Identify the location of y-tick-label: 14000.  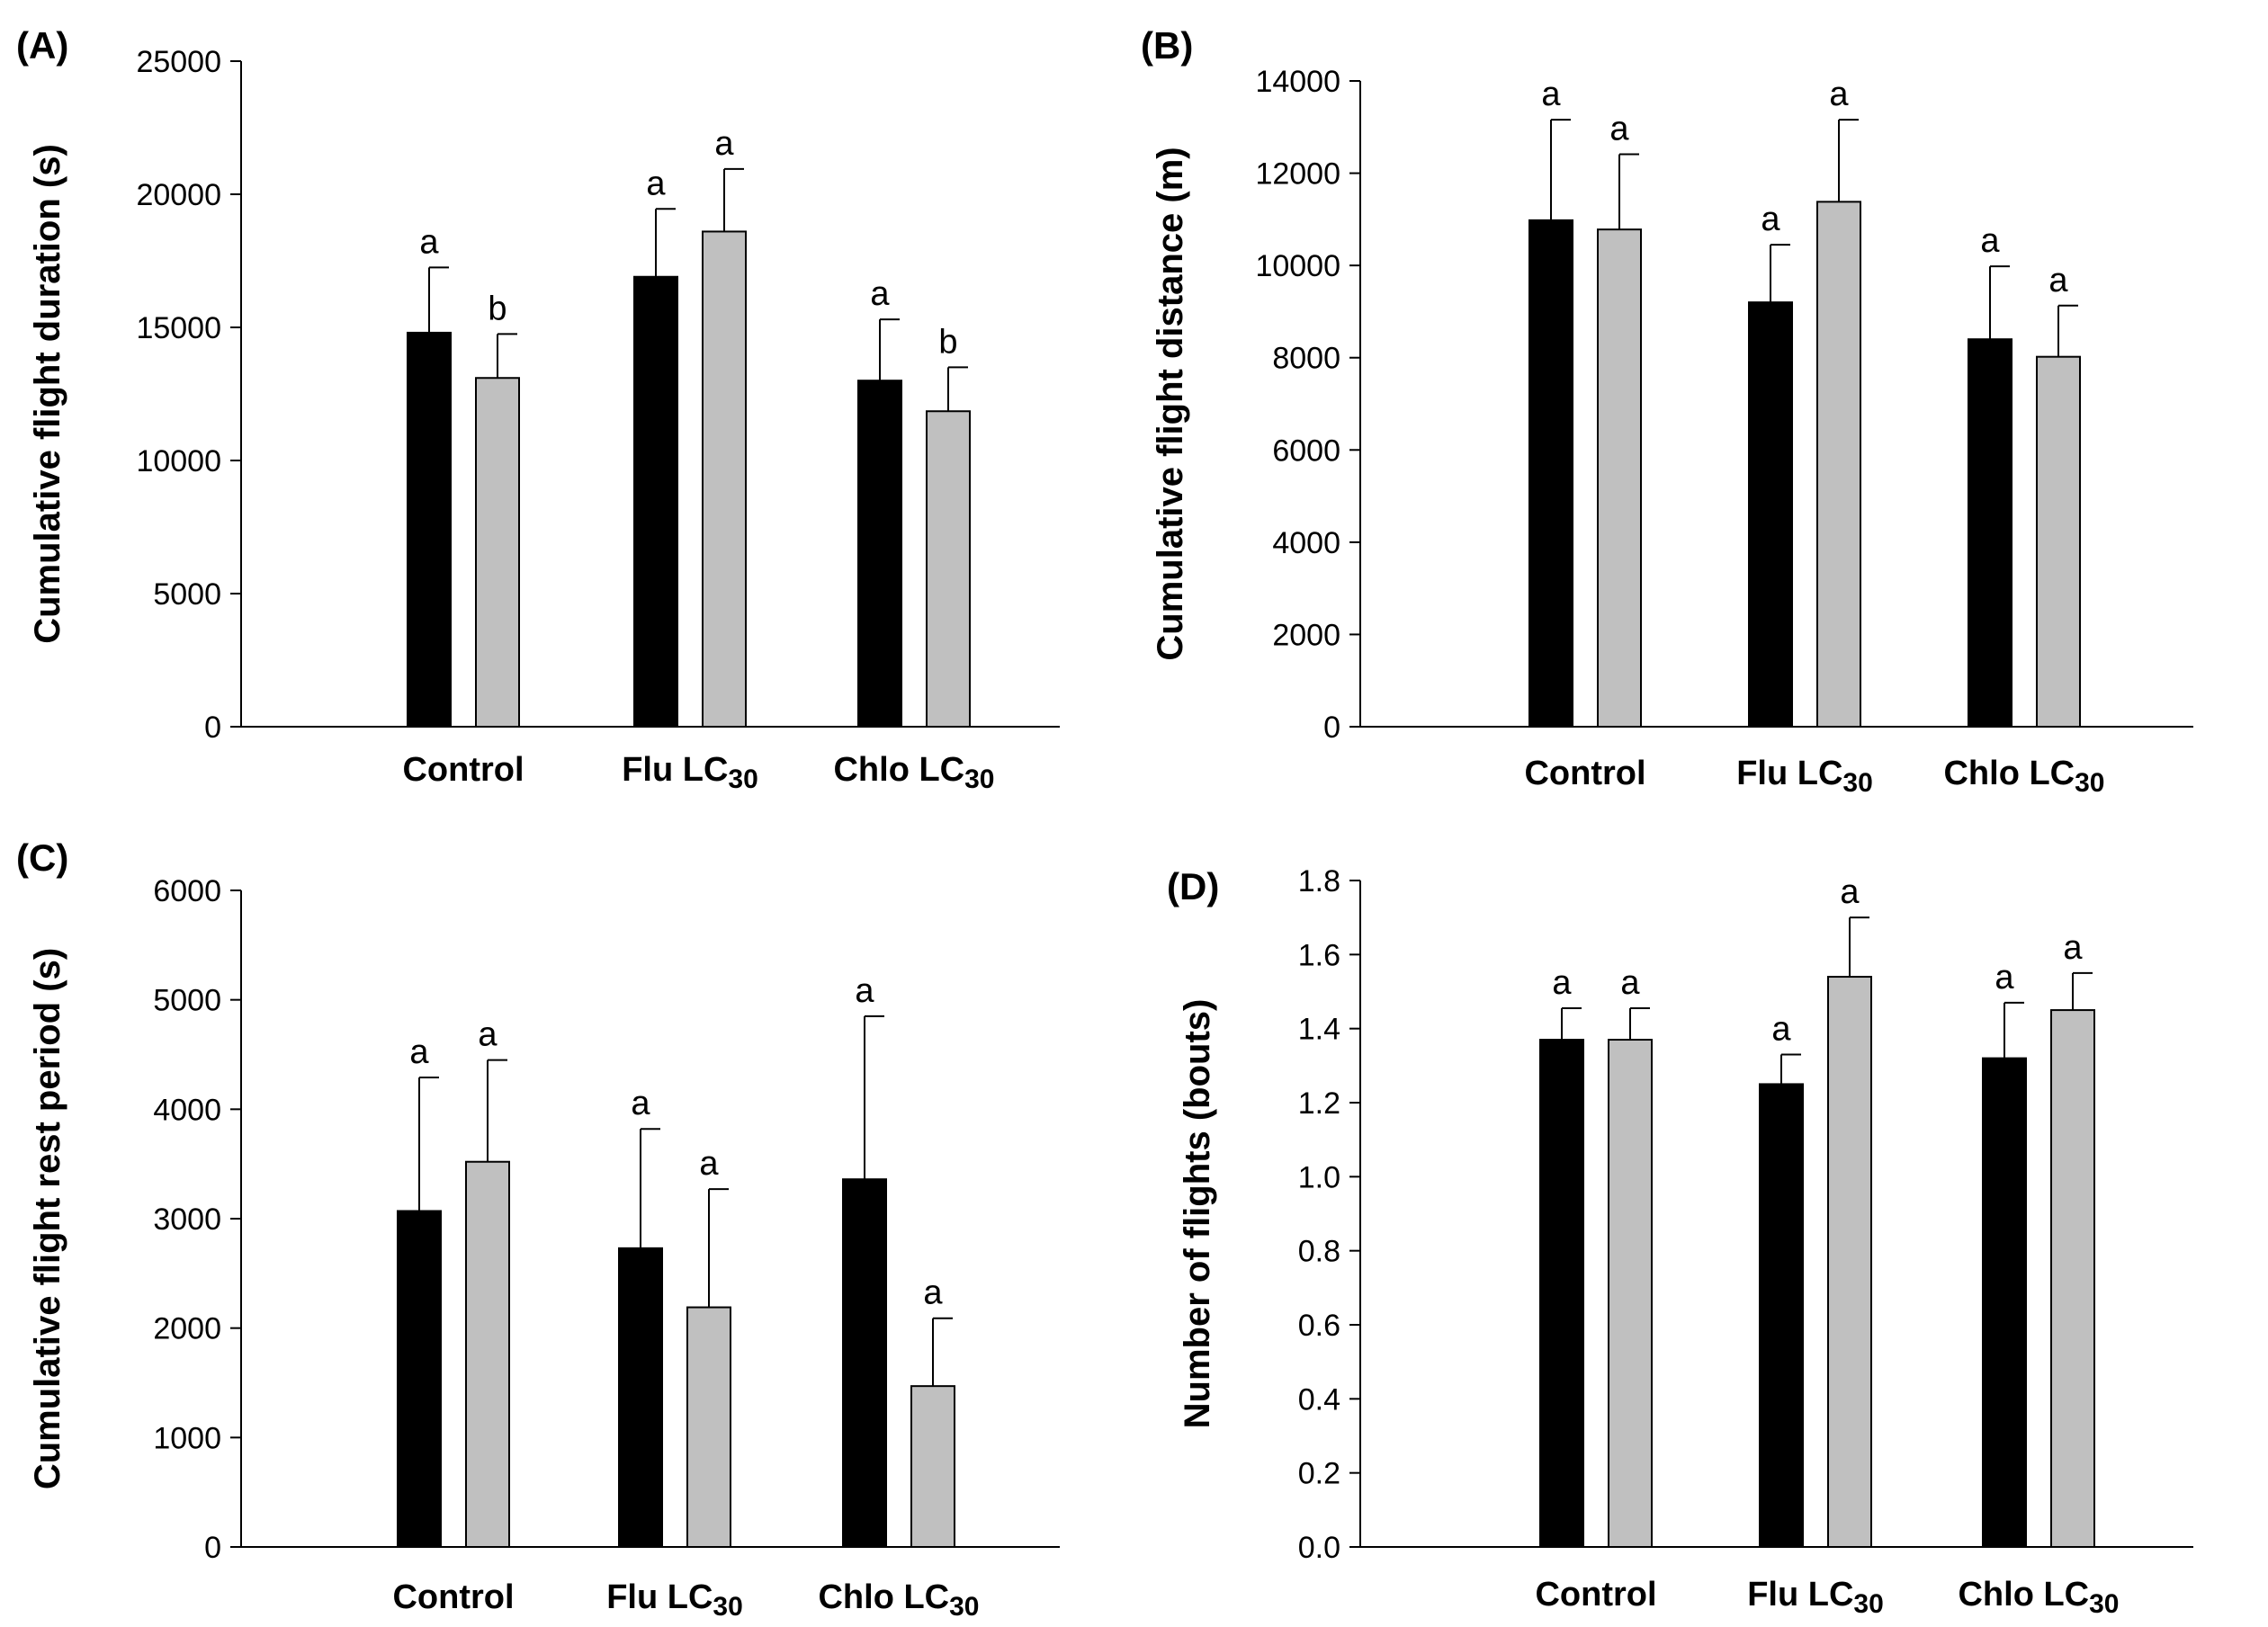
(1297, 82).